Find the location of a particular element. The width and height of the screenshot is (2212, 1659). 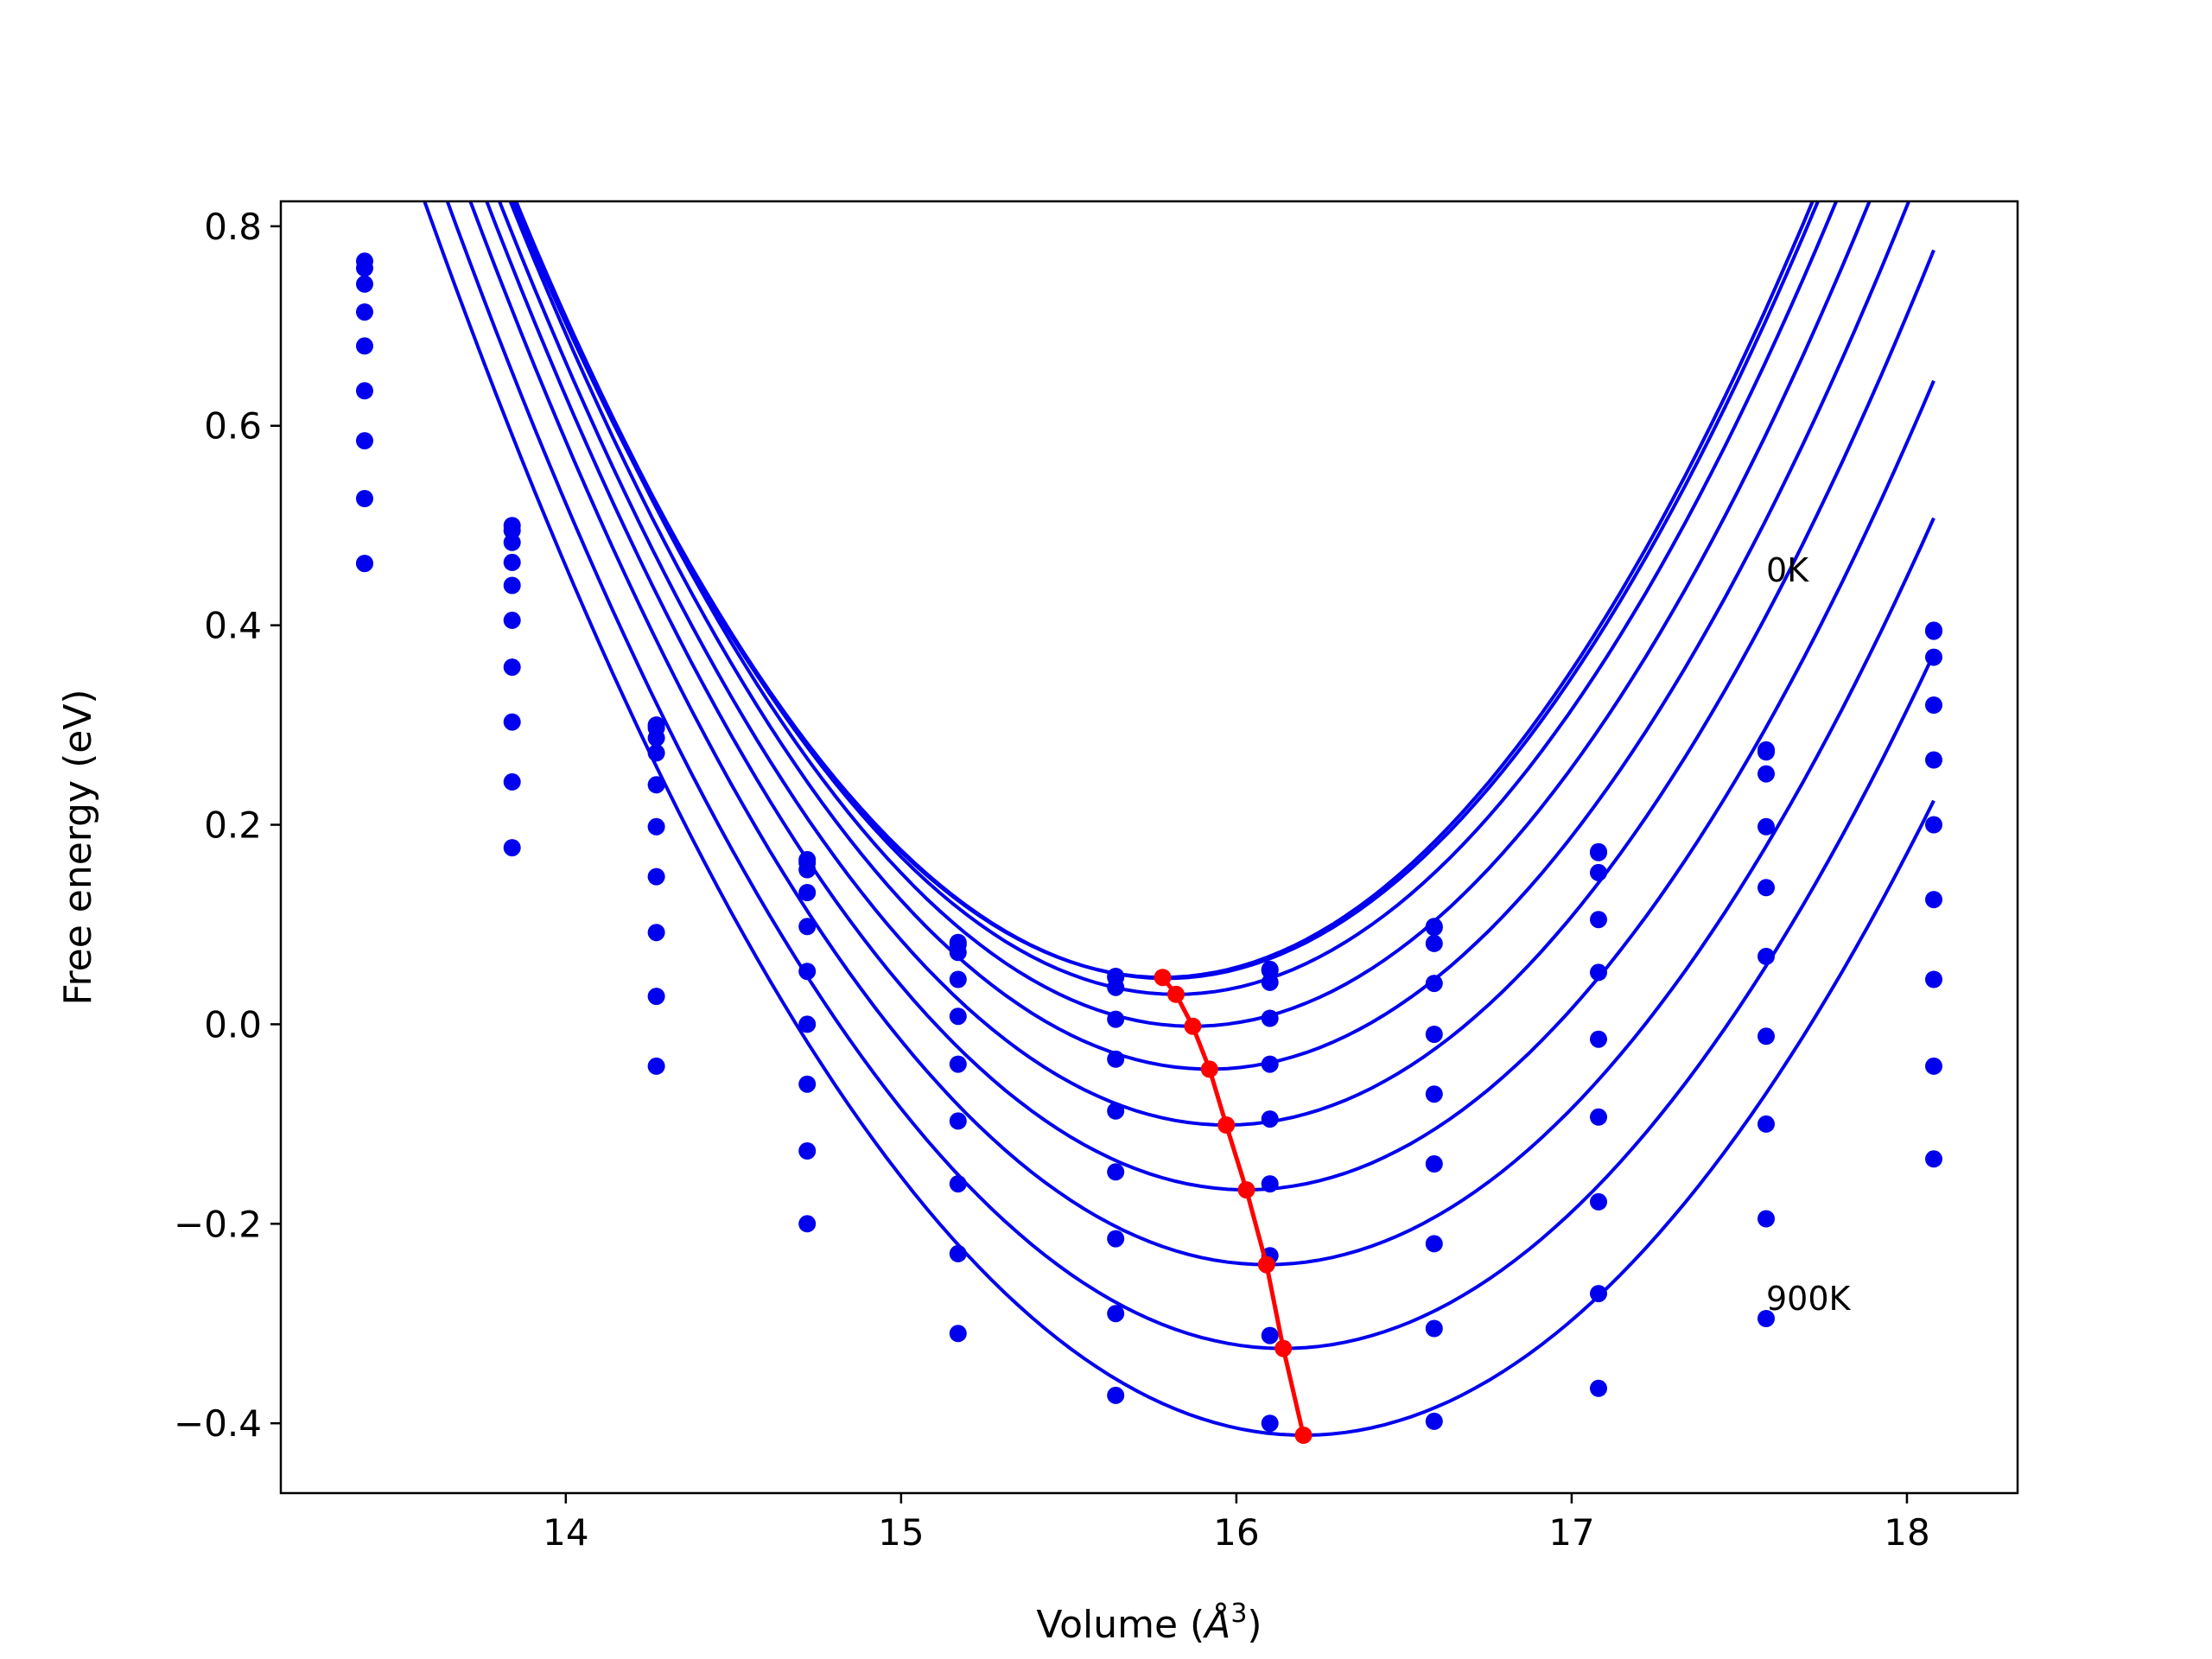

y-tick-label-5: 0.6 is located at coordinates (233, 426).